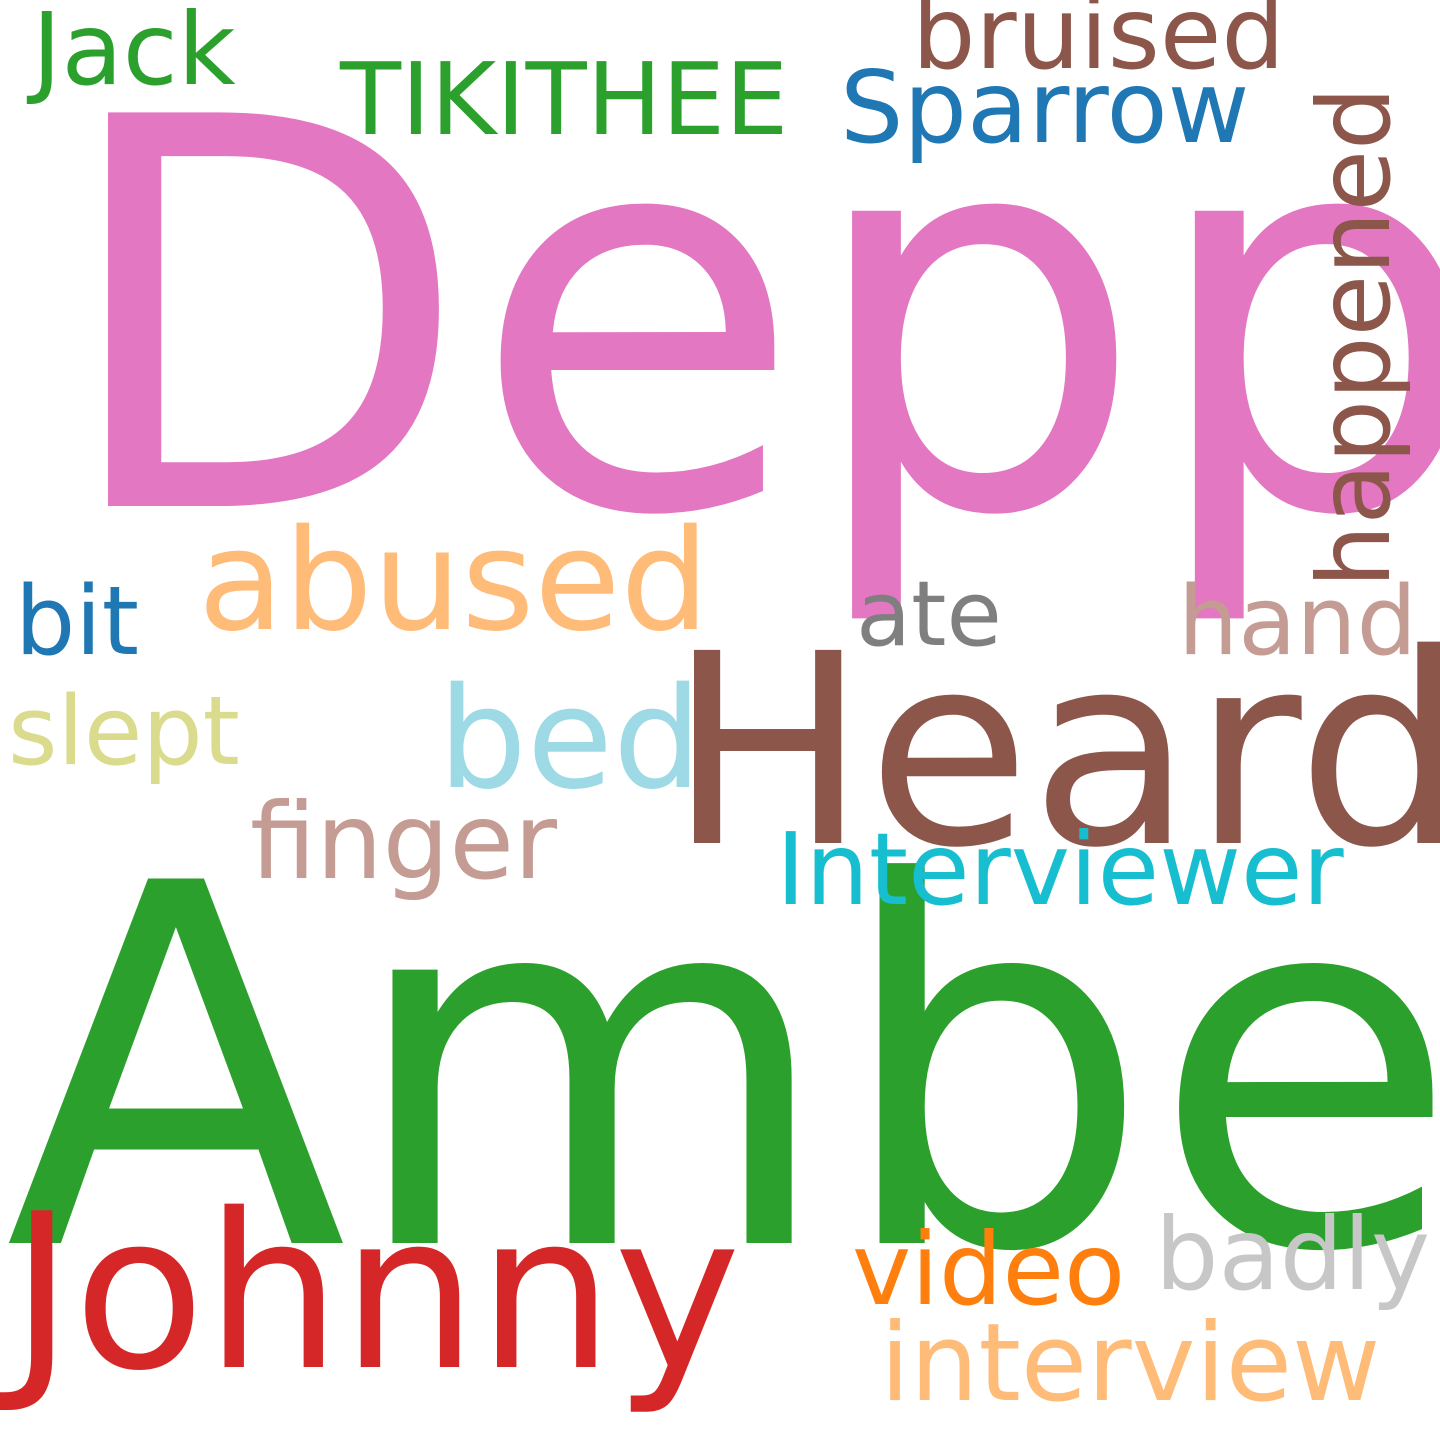 This screenshot has height=1440, width=1440. Describe the element at coordinates (929, 614) in the screenshot. I see `word-ate: ate` at that location.